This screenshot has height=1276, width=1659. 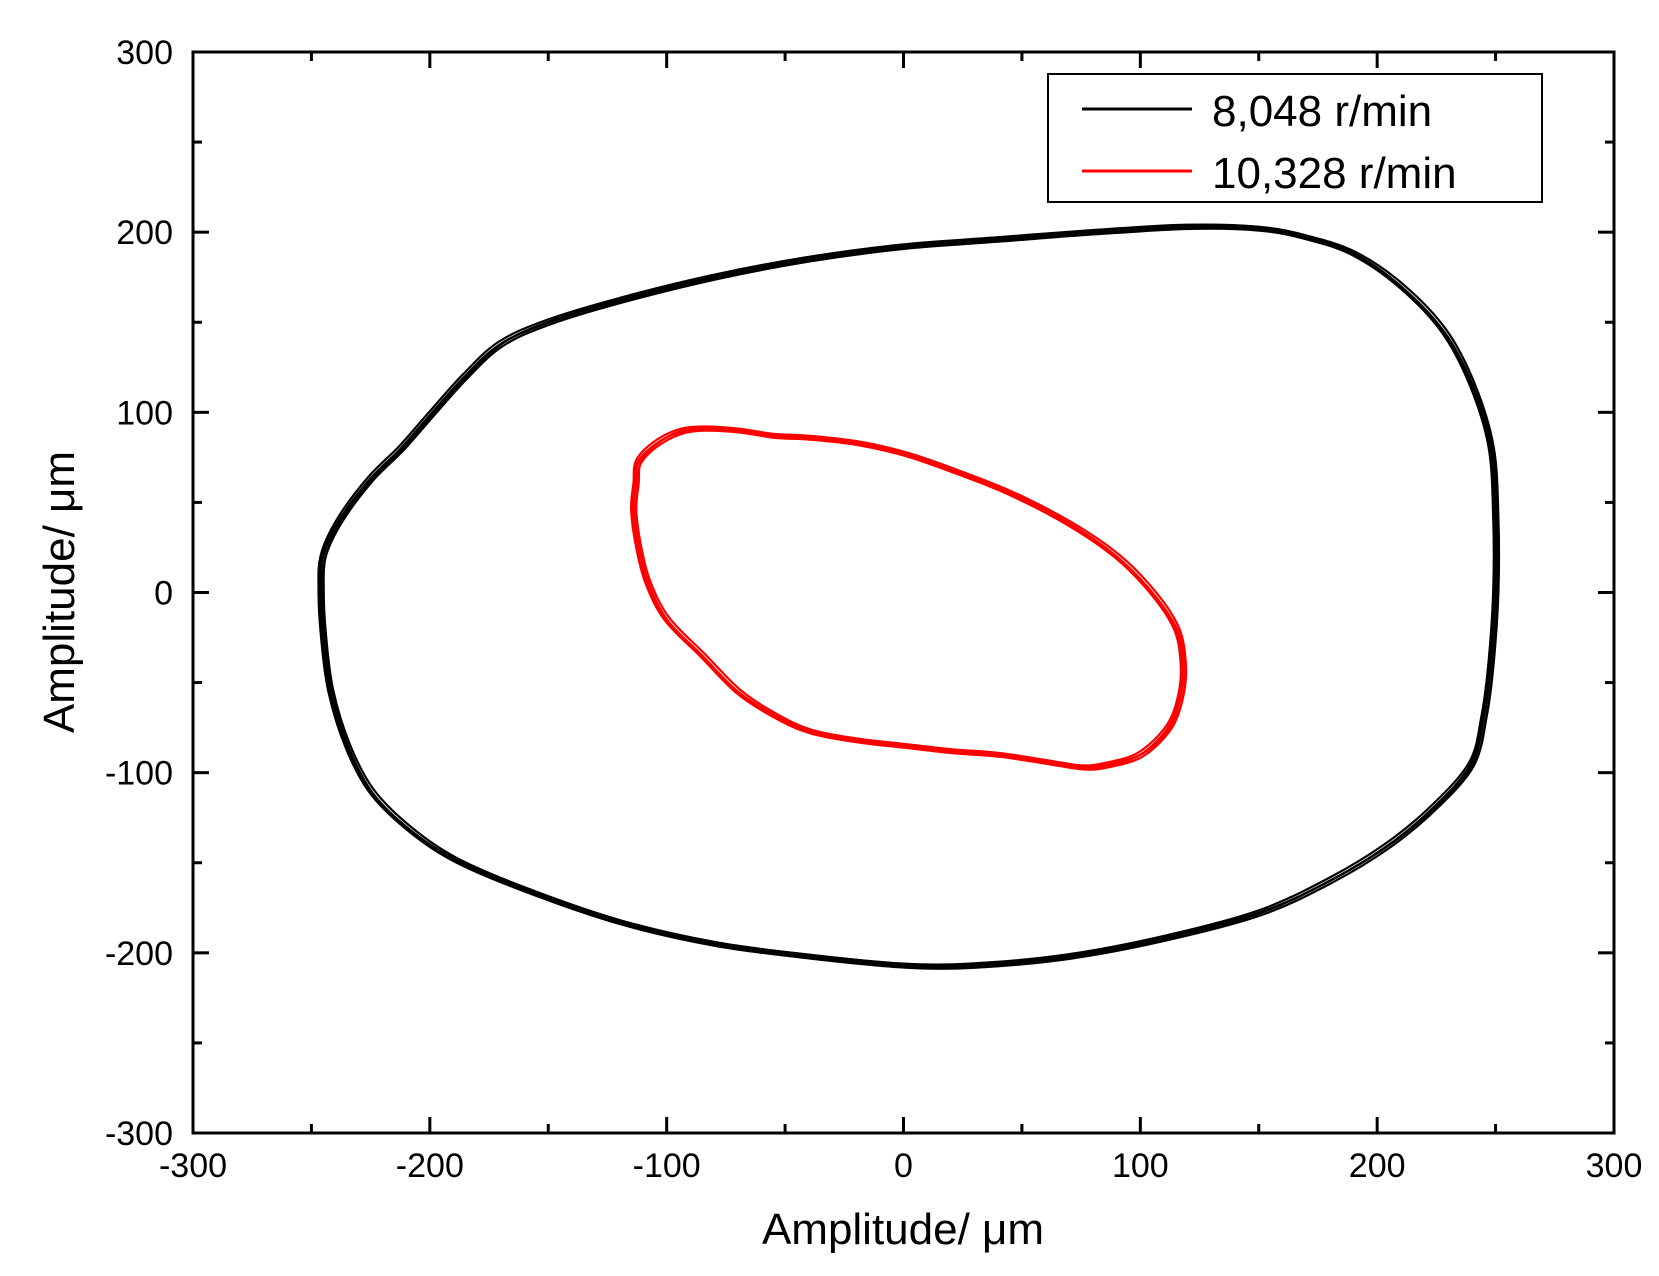 What do you see at coordinates (144, 233) in the screenshot?
I see `y-tick-label: 200` at bounding box center [144, 233].